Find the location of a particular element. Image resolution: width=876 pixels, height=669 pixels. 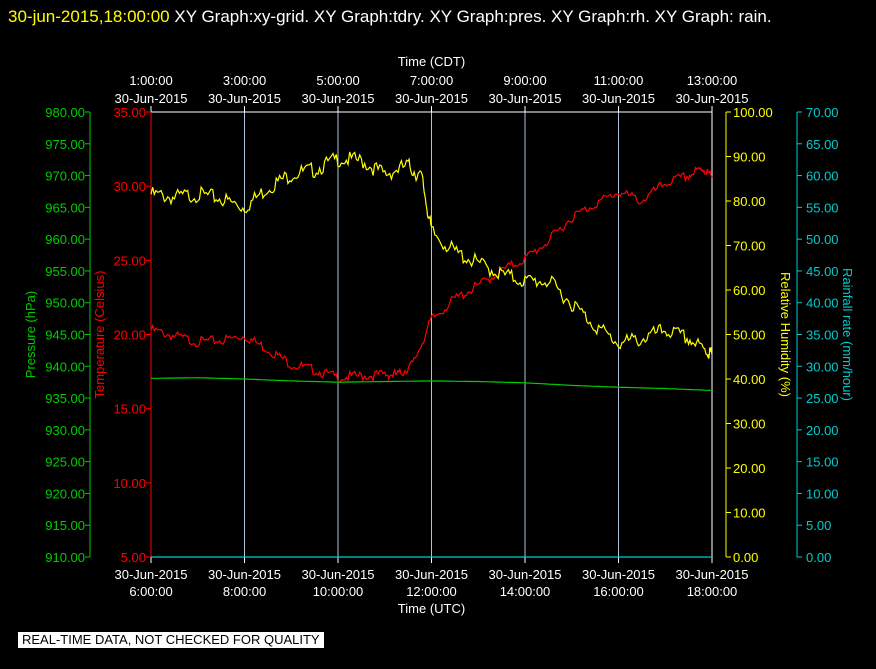

pressure-axis-title: Pressure (hPa) is located at coordinates (30, 334).